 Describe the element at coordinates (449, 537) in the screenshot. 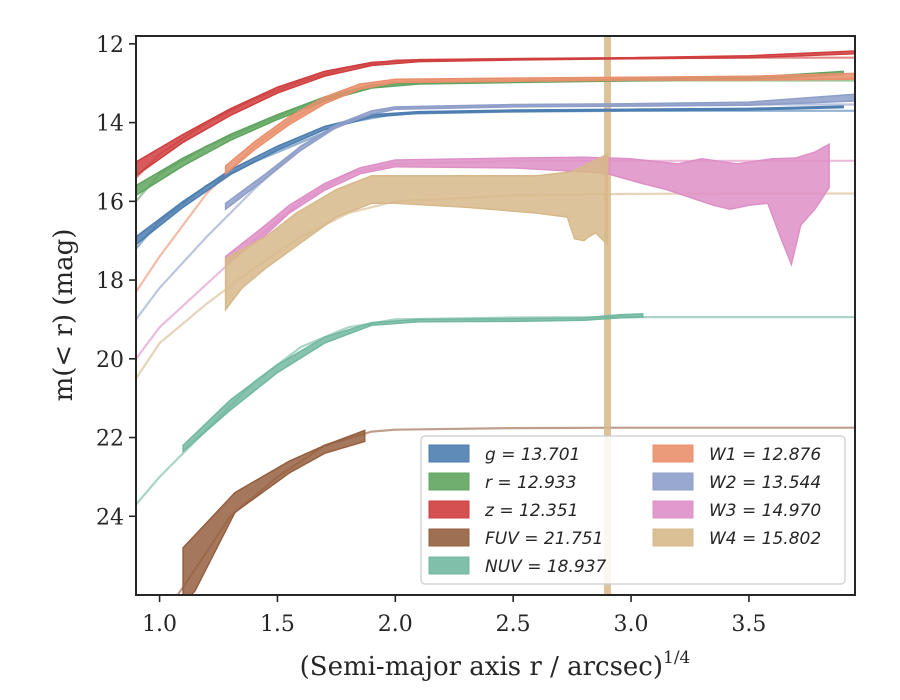

I see `legend-swatch-fuv` at that location.